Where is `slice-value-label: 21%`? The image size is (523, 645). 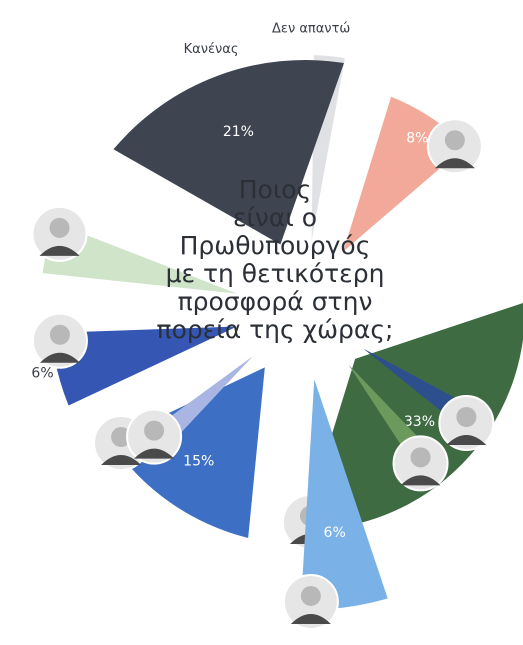 slice-value-label: 21% is located at coordinates (238, 132).